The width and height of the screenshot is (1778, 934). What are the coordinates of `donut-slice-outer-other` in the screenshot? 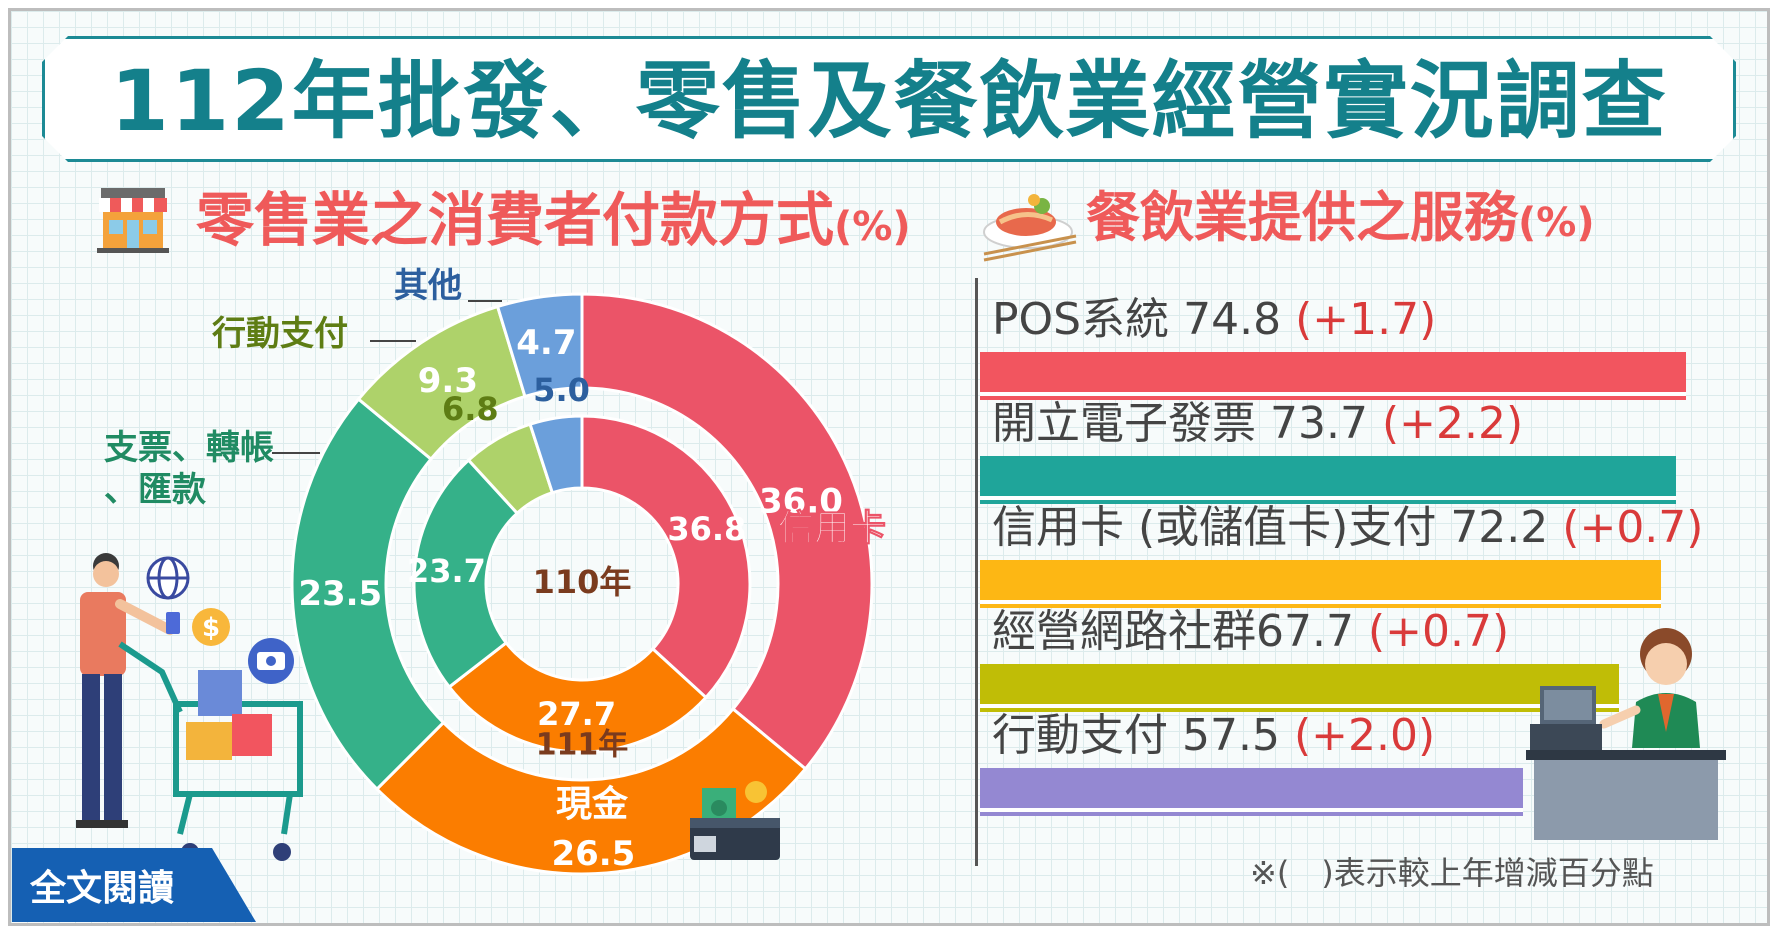 It's located at (539, 345).